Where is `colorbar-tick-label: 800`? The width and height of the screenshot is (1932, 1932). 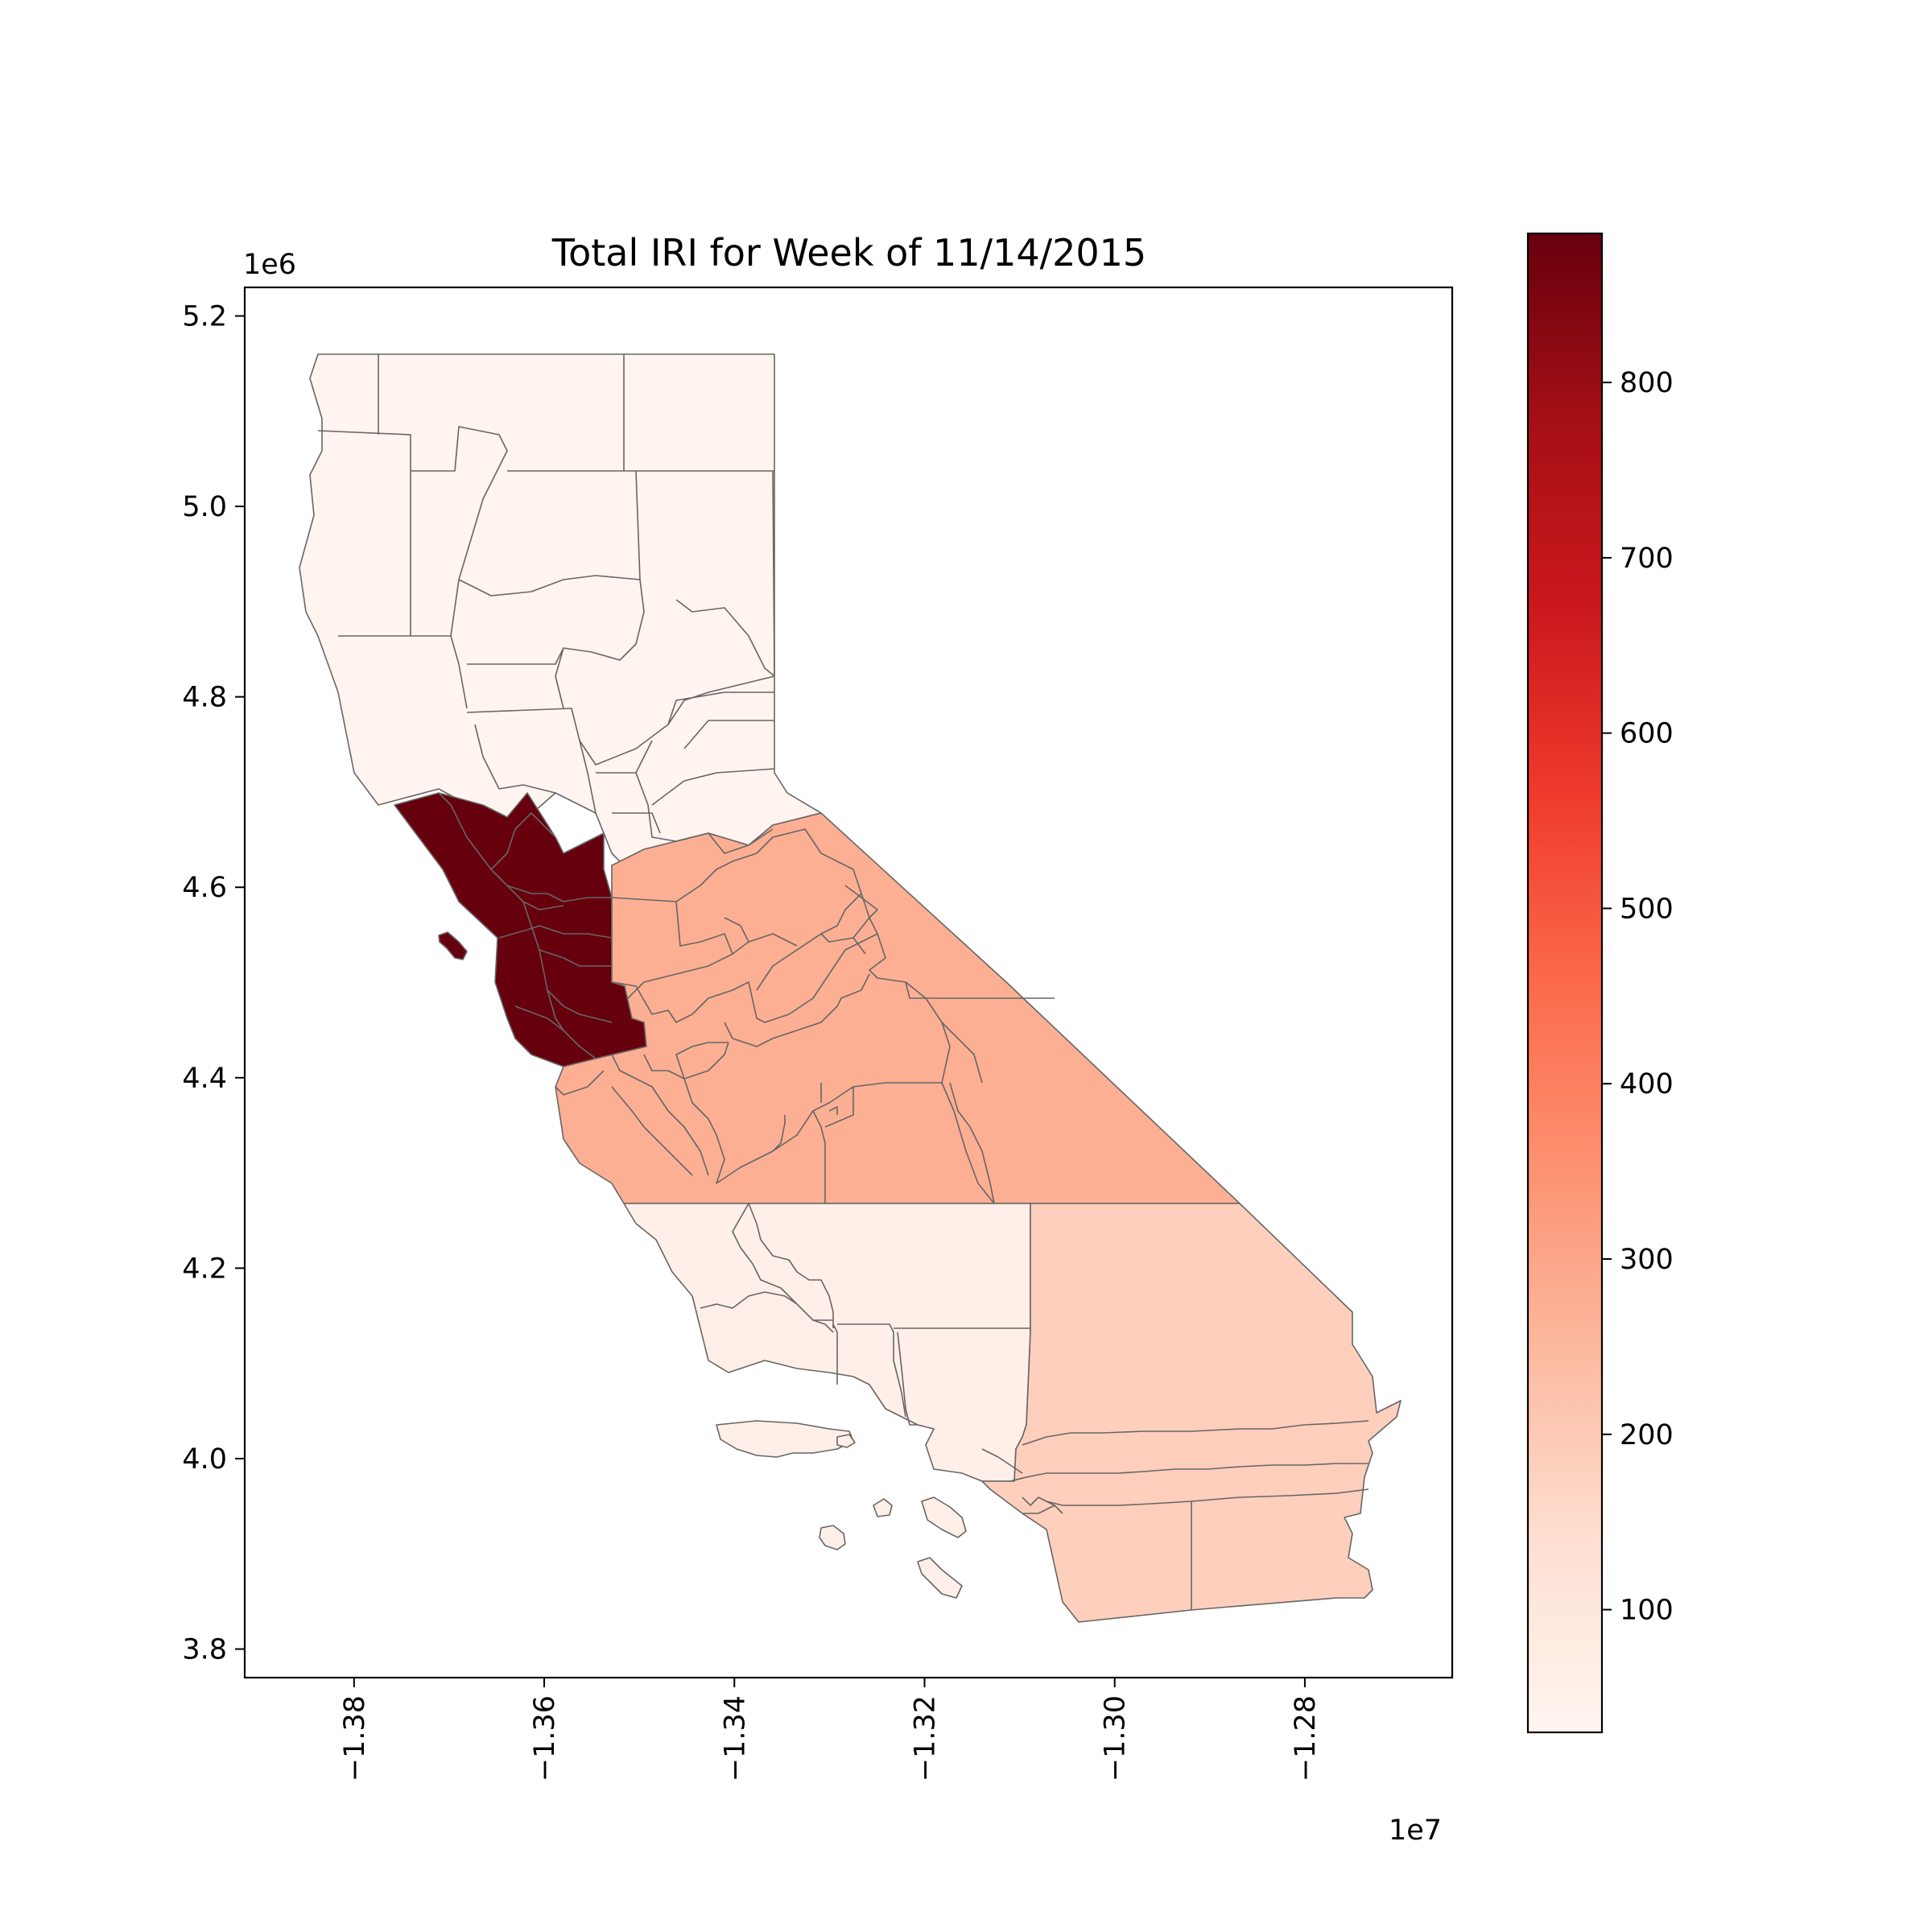 colorbar-tick-label: 800 is located at coordinates (1647, 383).